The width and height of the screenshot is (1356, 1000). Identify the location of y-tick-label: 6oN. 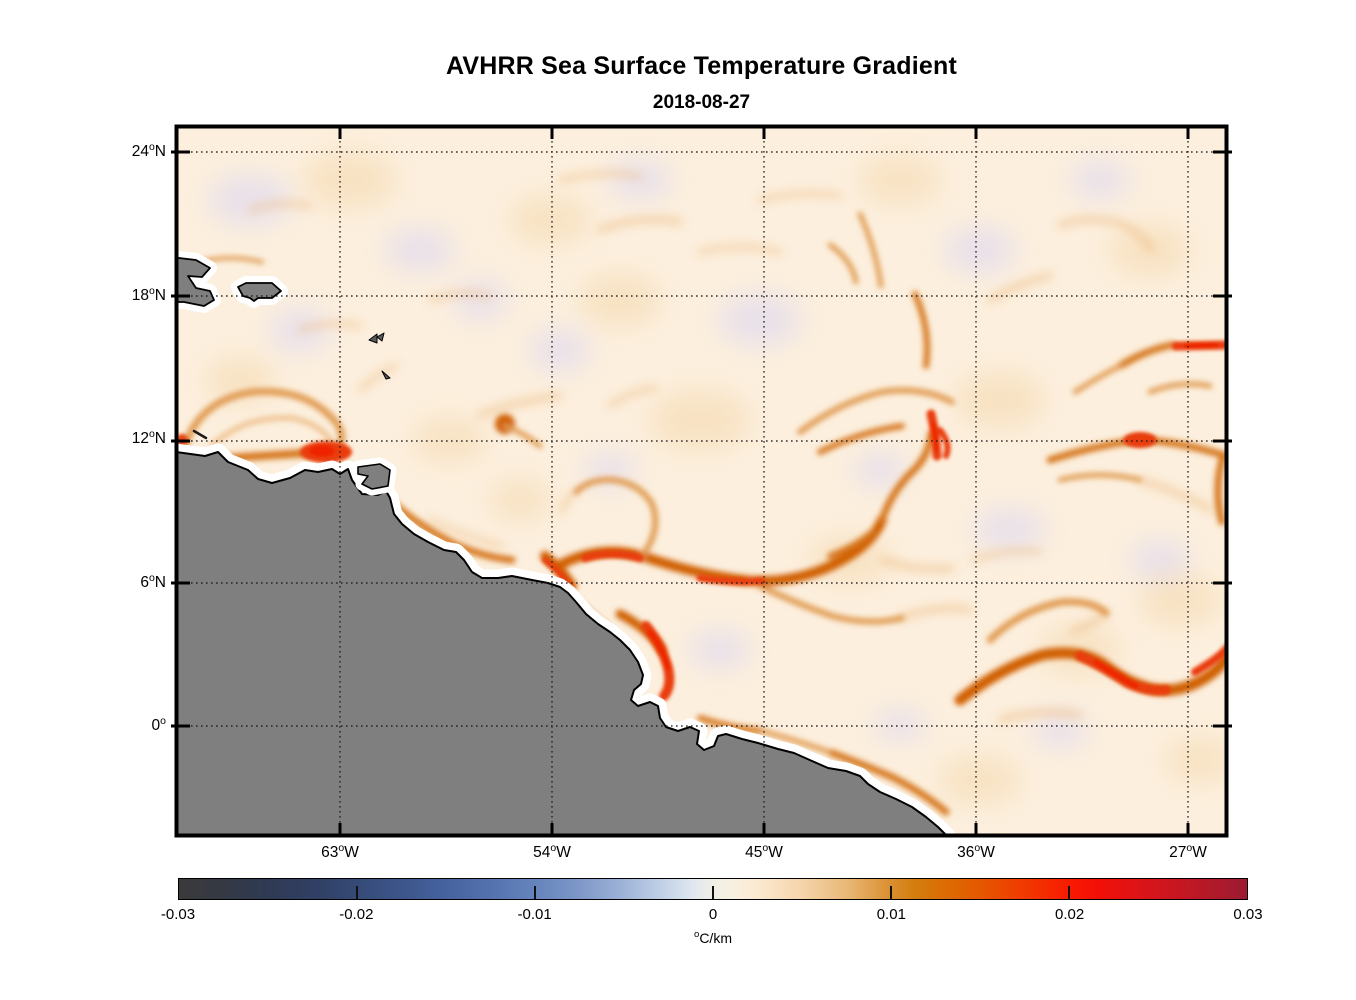
(153, 581).